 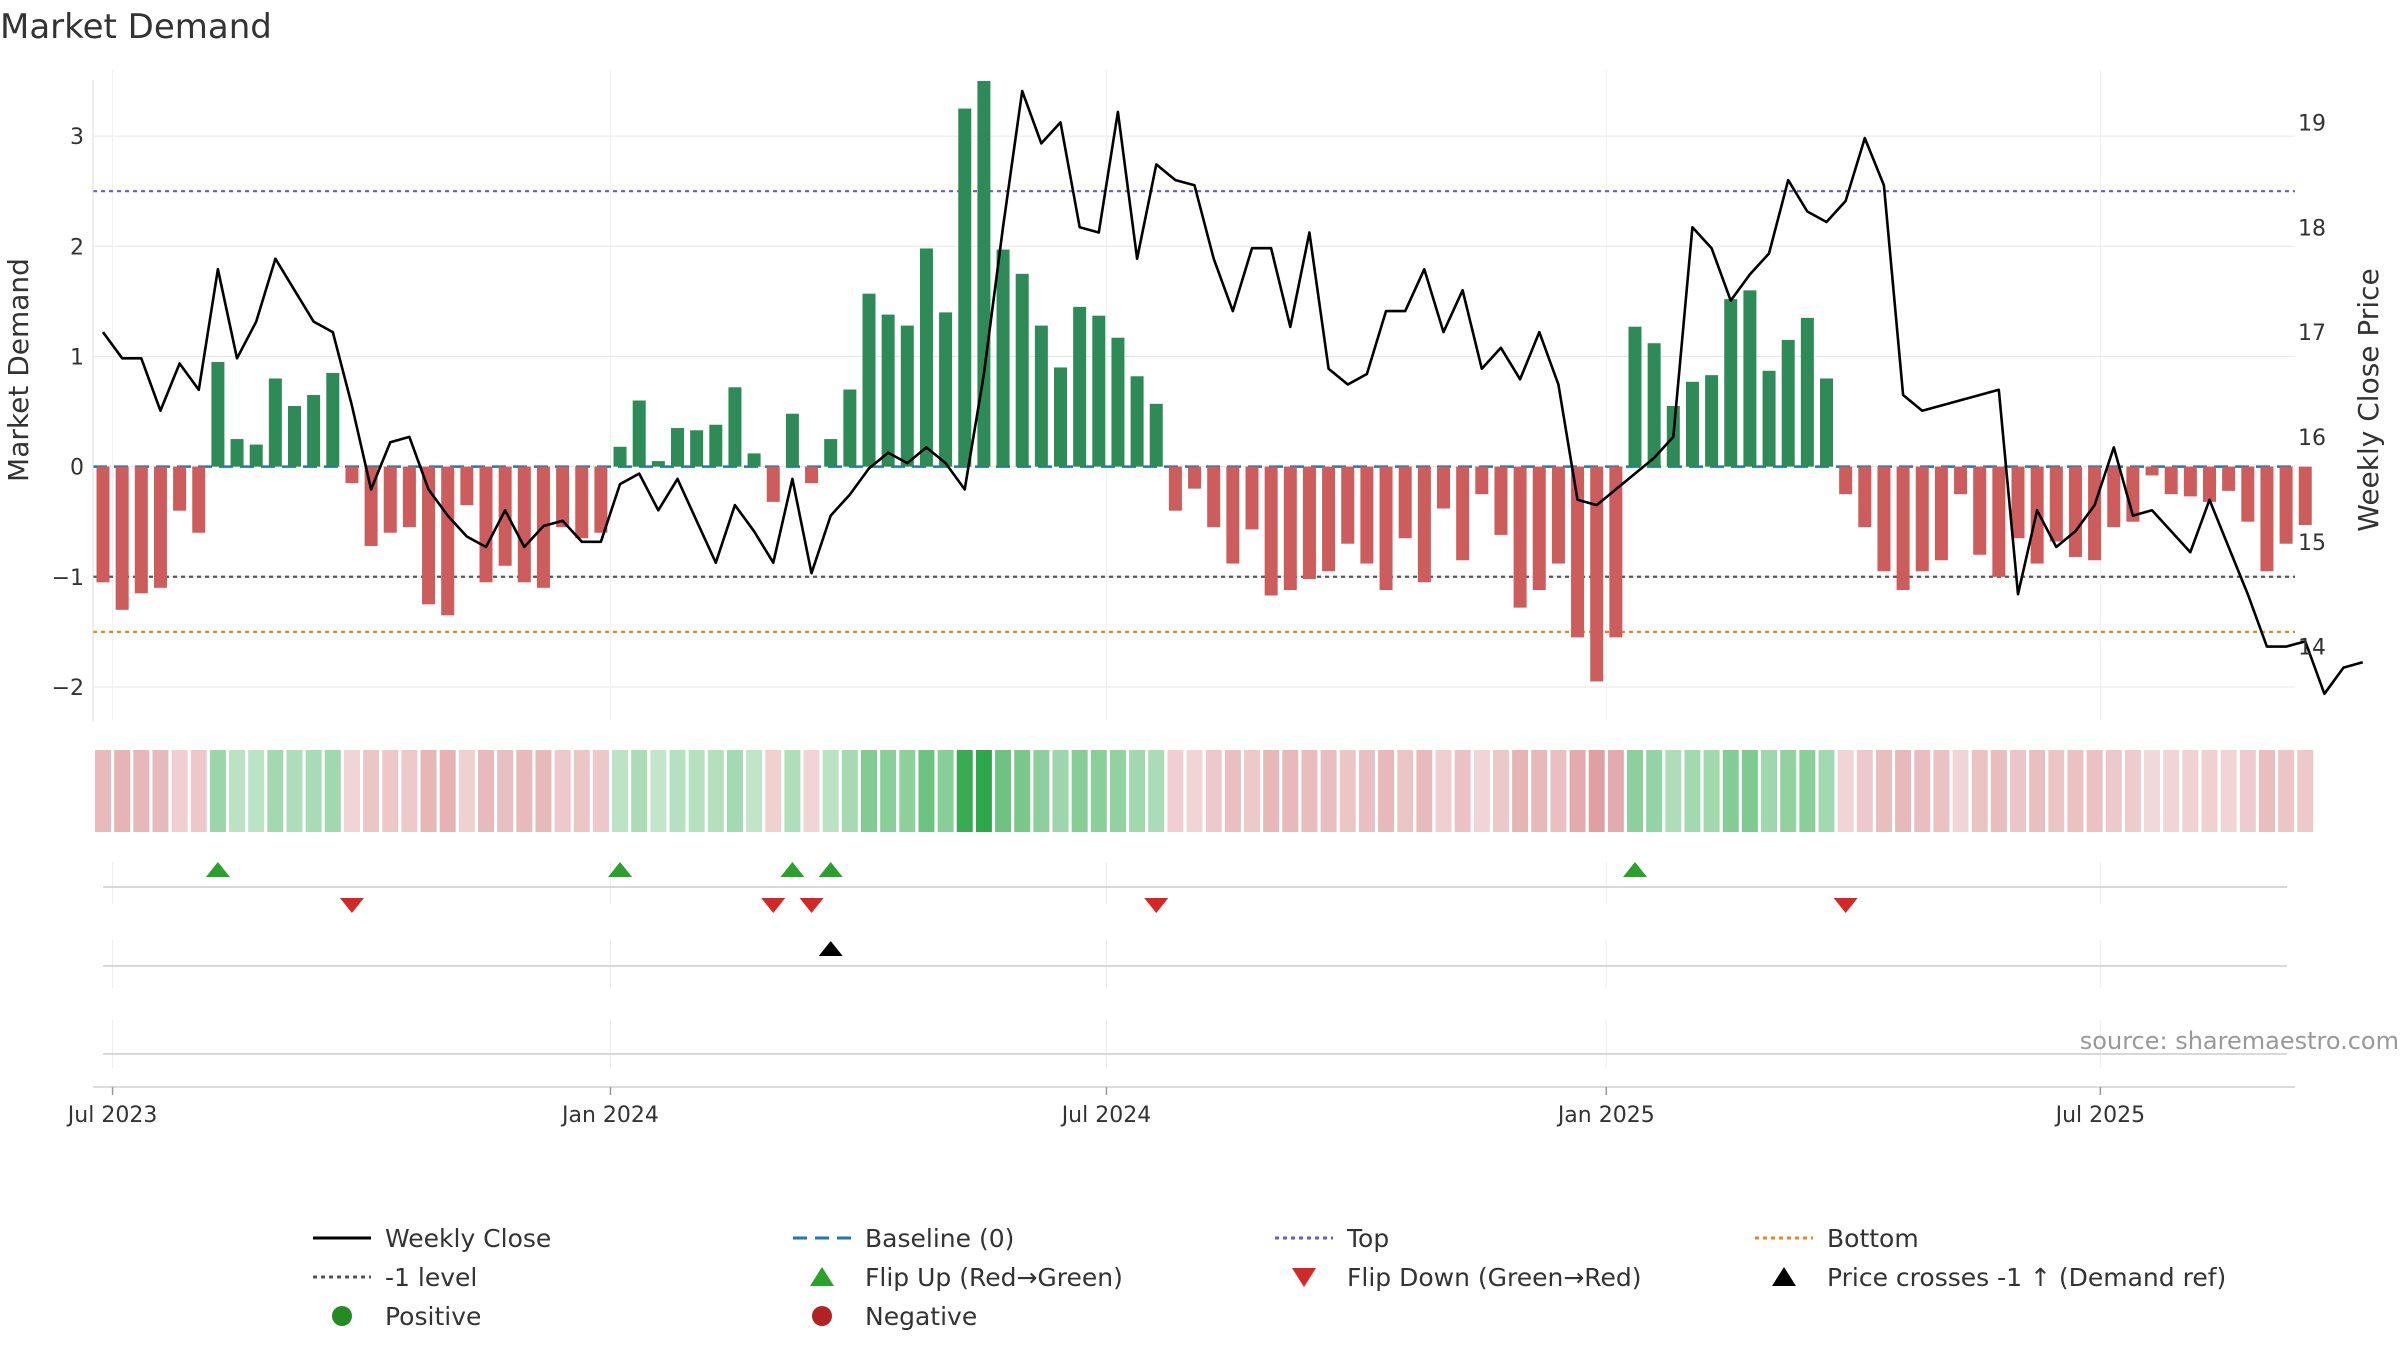 What do you see at coordinates (77, 137) in the screenshot?
I see `left-tick-label: 3` at bounding box center [77, 137].